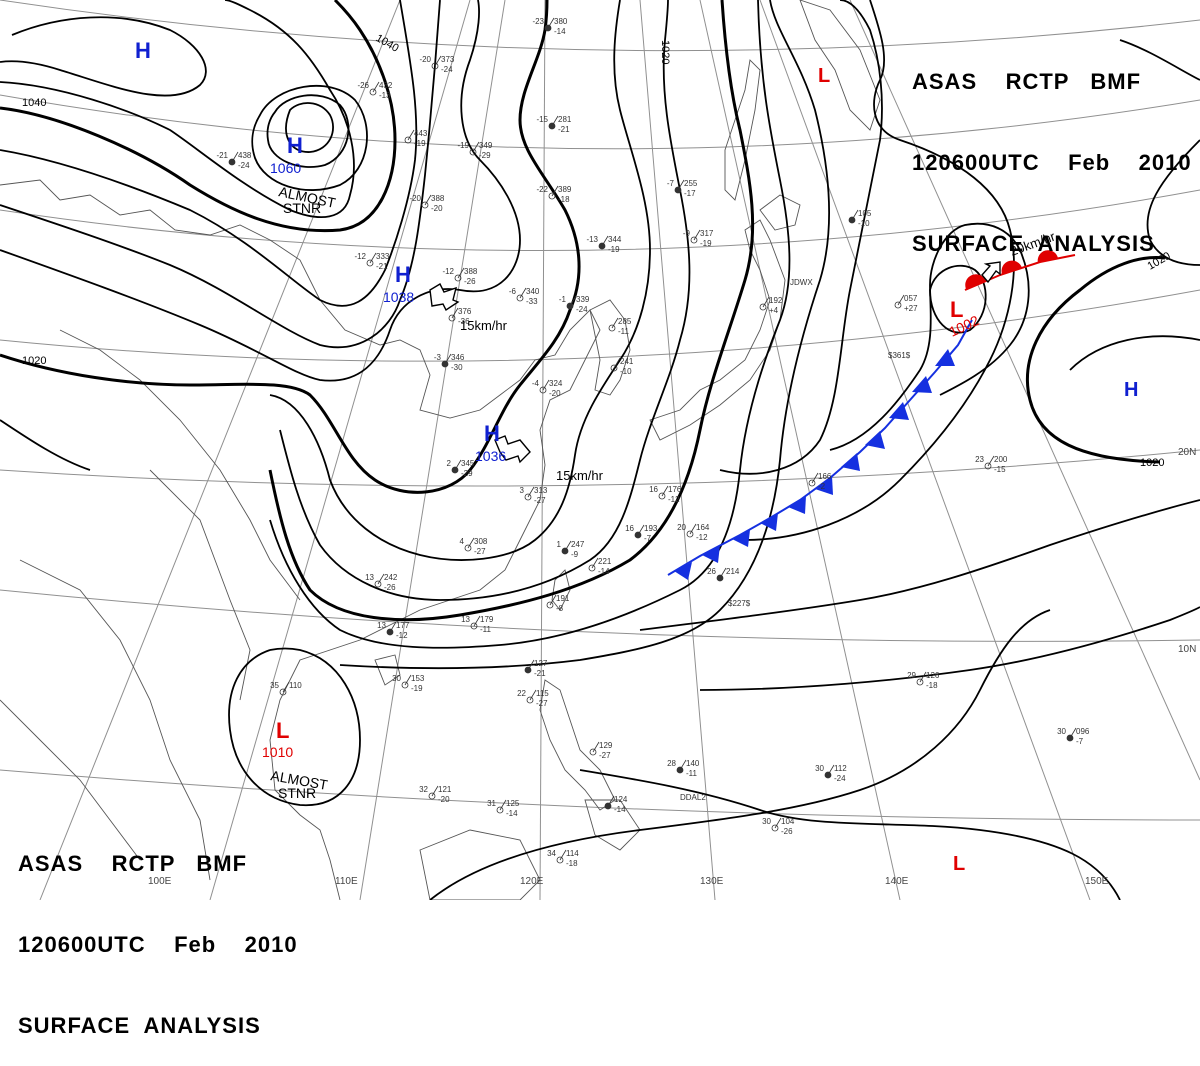  I want to click on station-dewpoint: -8, so click(560, 608).